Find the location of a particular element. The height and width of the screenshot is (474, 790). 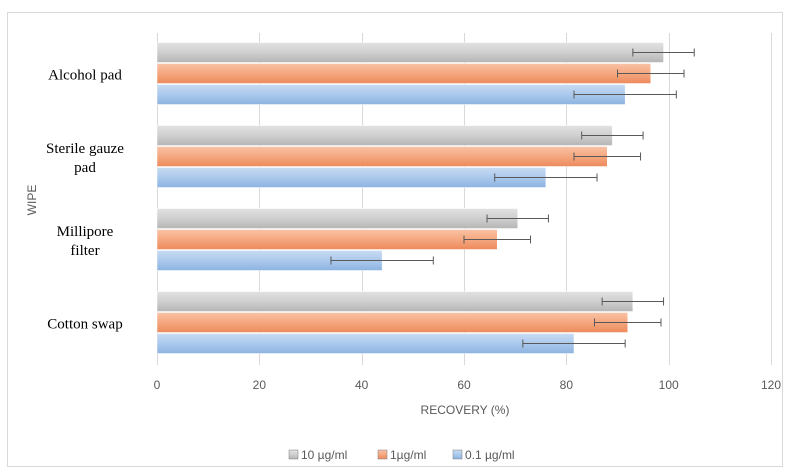

x-tick-label: 60 is located at coordinates (464, 385).